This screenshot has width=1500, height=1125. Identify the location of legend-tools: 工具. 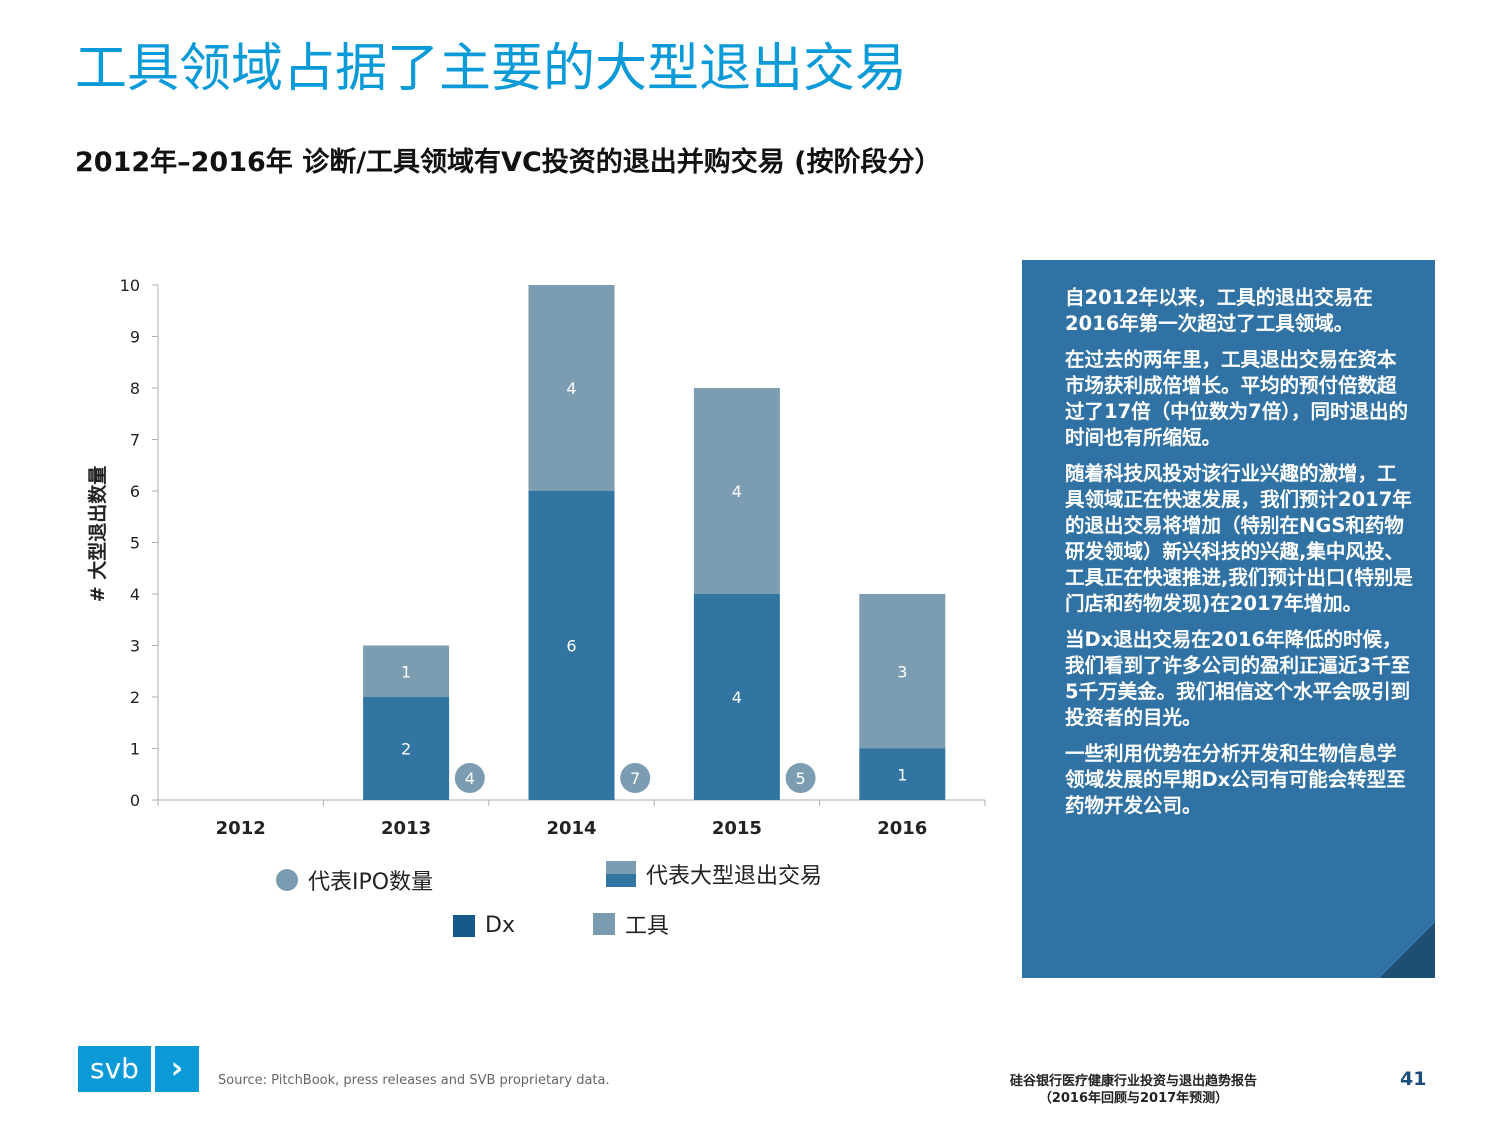
(631, 924).